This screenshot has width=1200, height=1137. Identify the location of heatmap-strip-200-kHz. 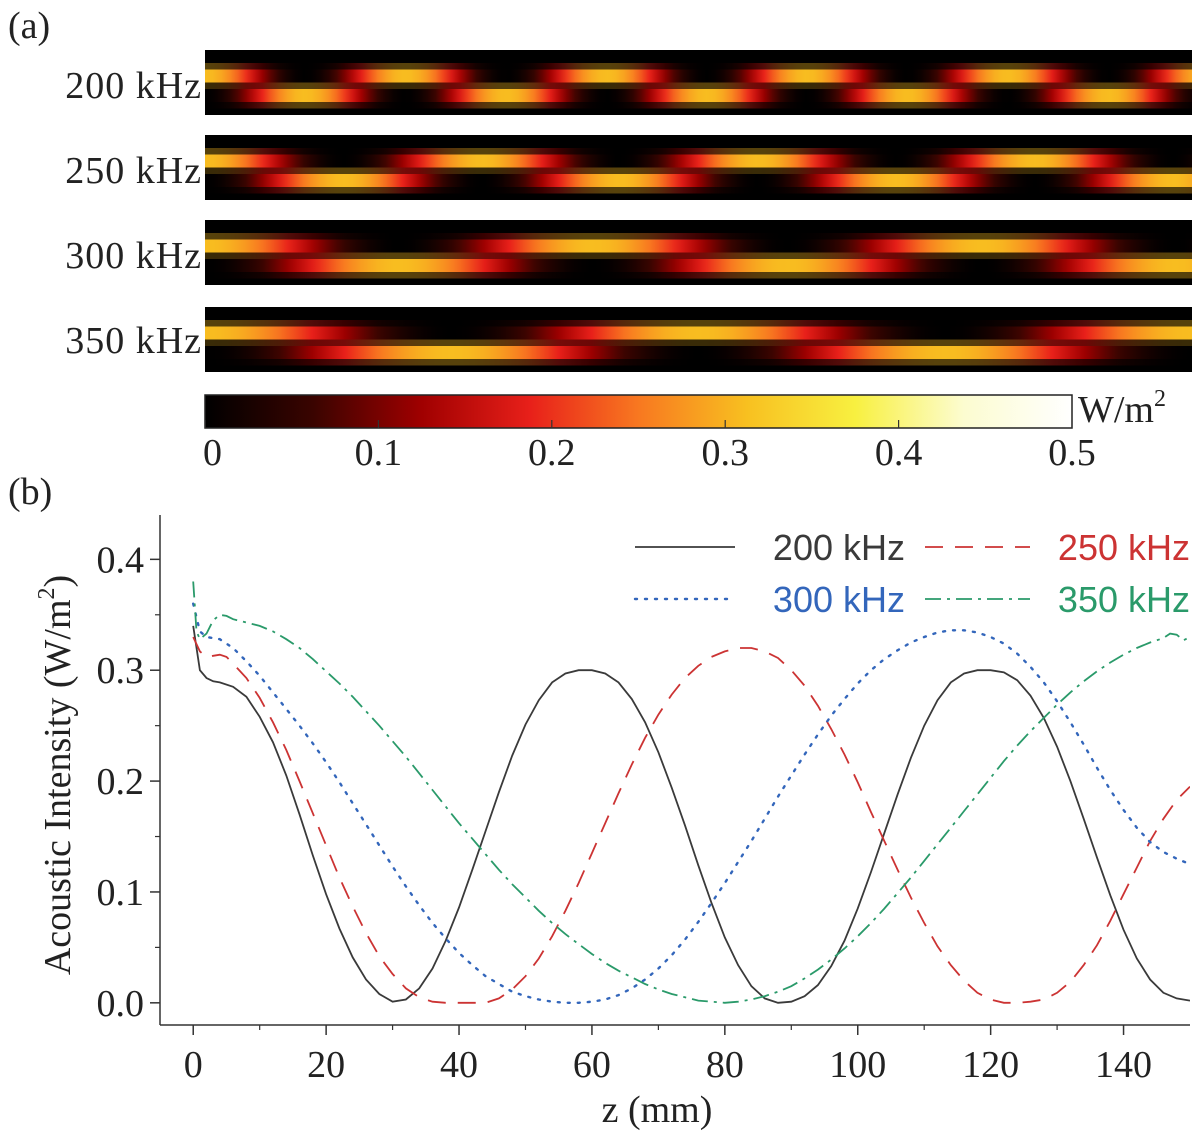
(698, 82).